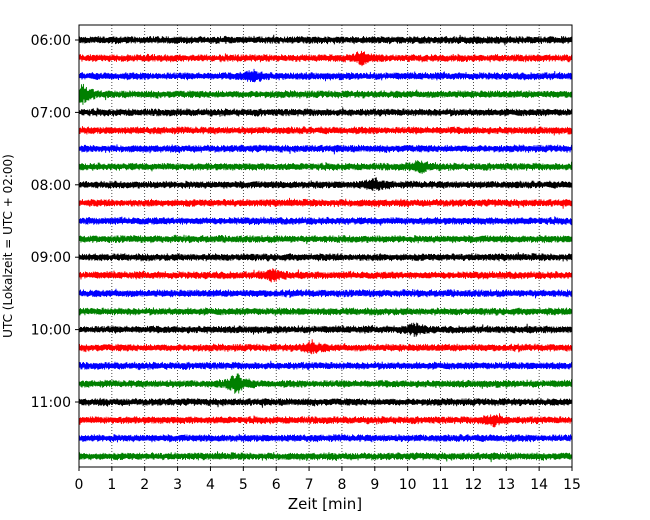 This screenshot has height=520, width=650. What do you see at coordinates (144, 485) in the screenshot?
I see `x-tick-label-2: 2` at bounding box center [144, 485].